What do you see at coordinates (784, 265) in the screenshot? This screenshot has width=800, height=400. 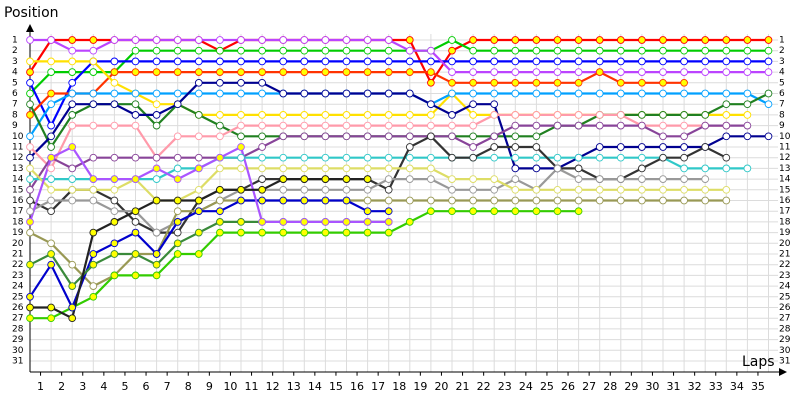 I see `y-tick-label-right: 22` at bounding box center [784, 265].